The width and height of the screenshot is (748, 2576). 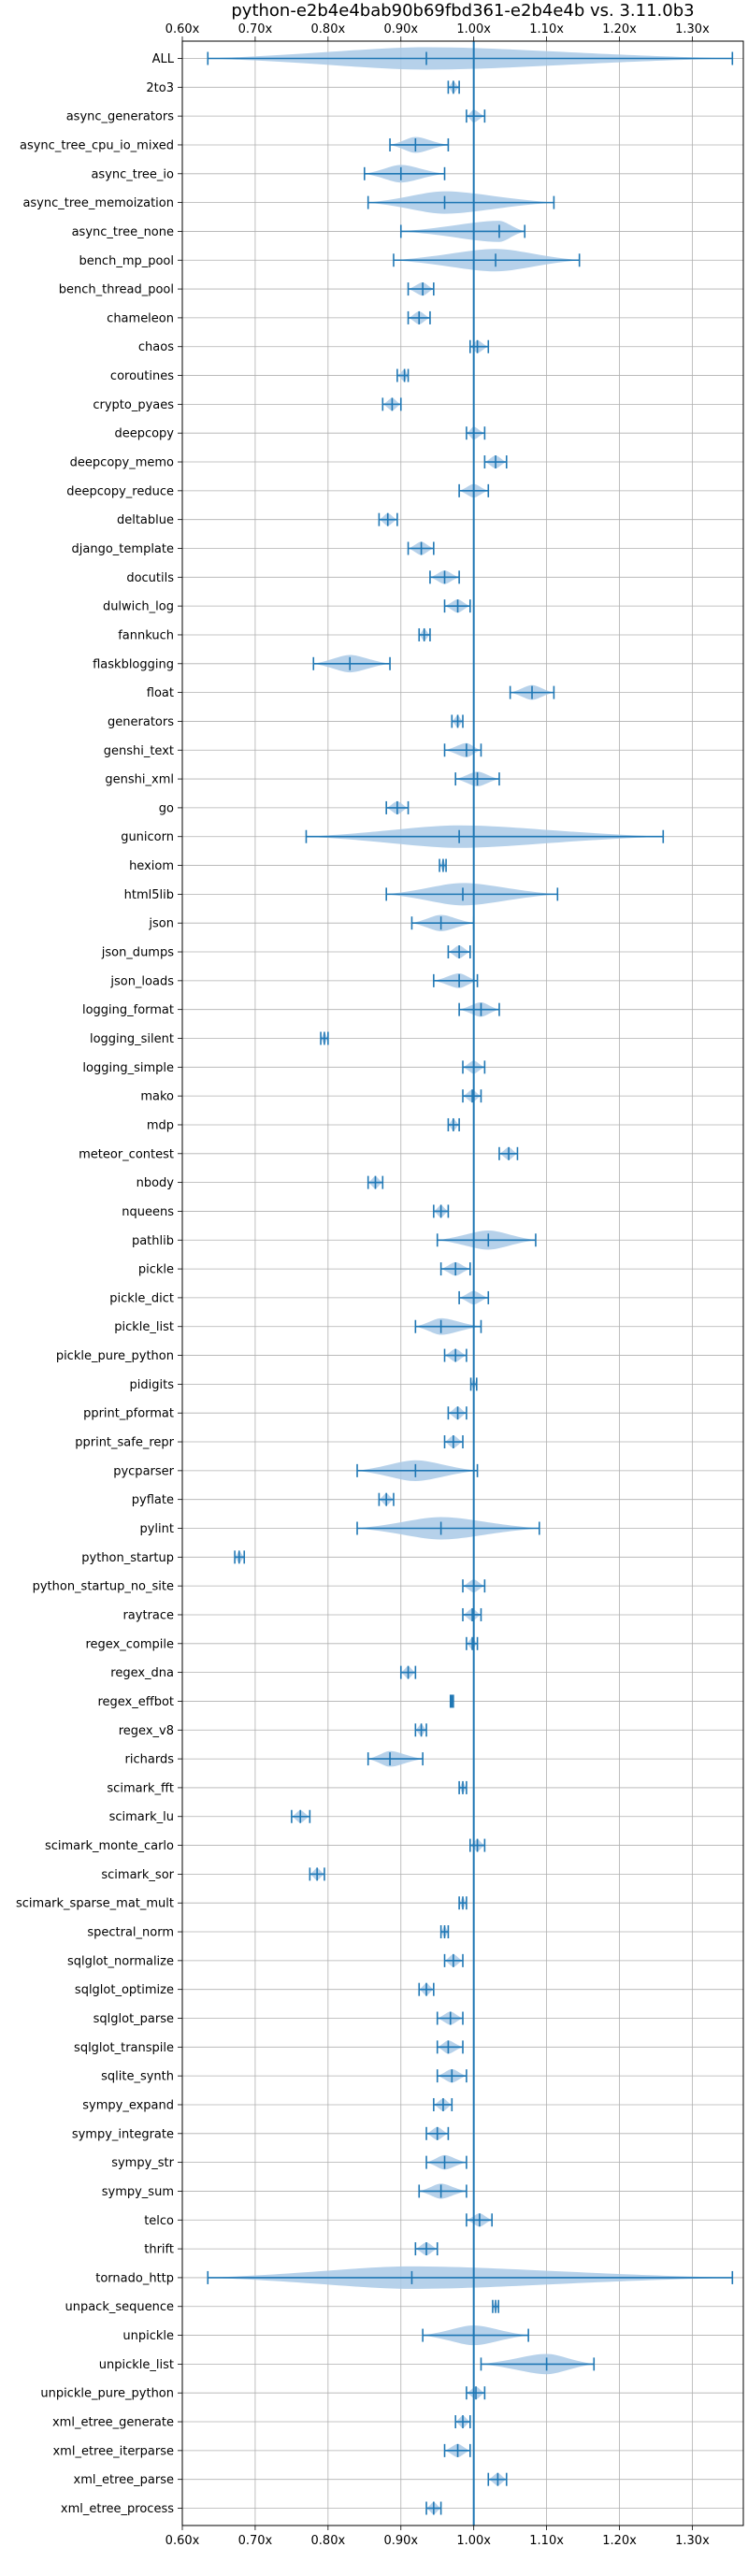 What do you see at coordinates (115, 1356) in the screenshot?
I see `benchmark-label: pickle_pure_python` at bounding box center [115, 1356].